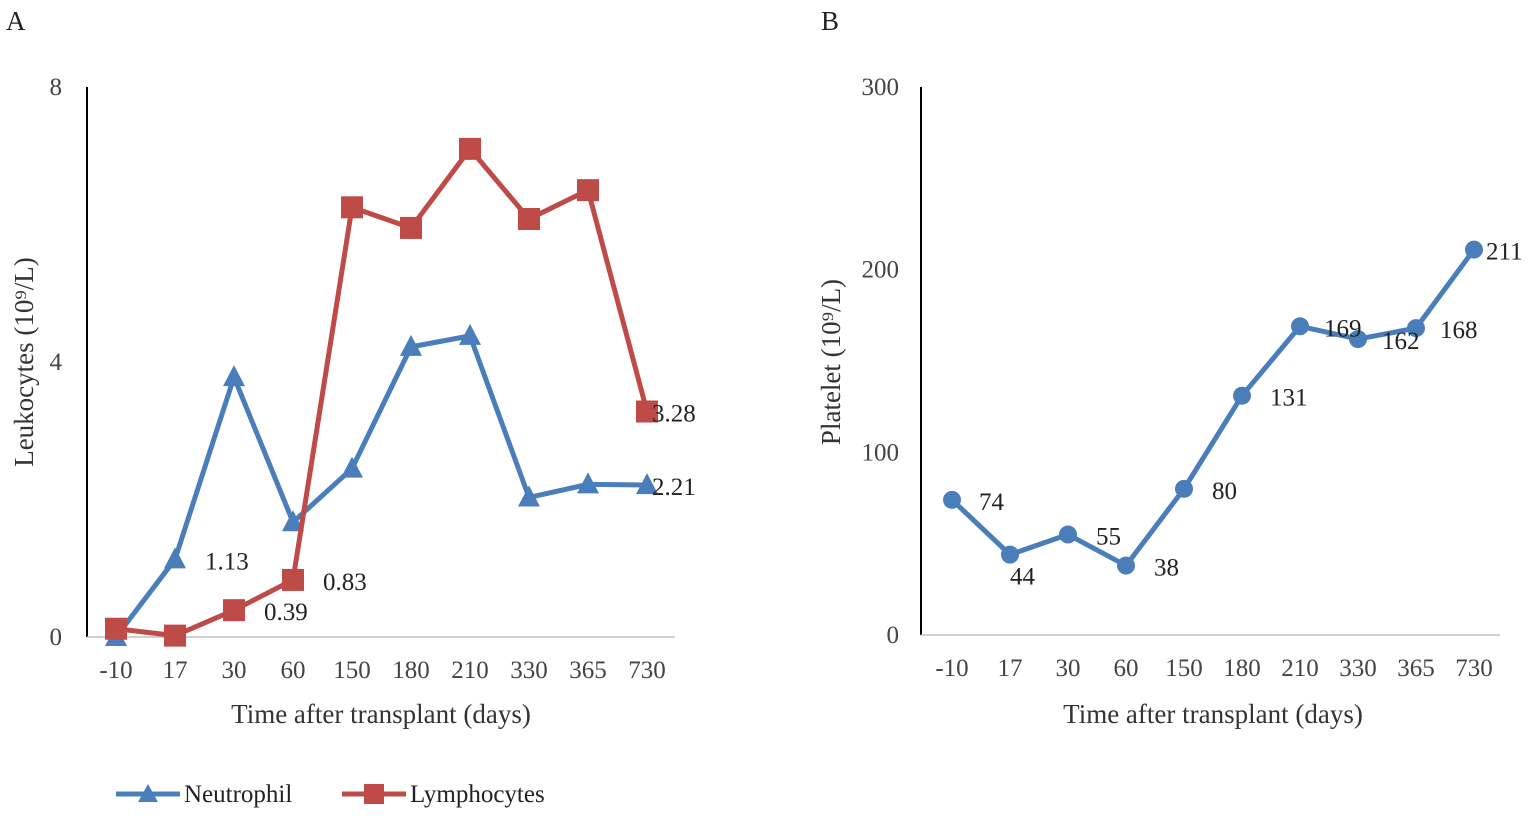 The height and width of the screenshot is (816, 1535). I want to click on panel-a-ytick-label: 0, so click(56, 637).